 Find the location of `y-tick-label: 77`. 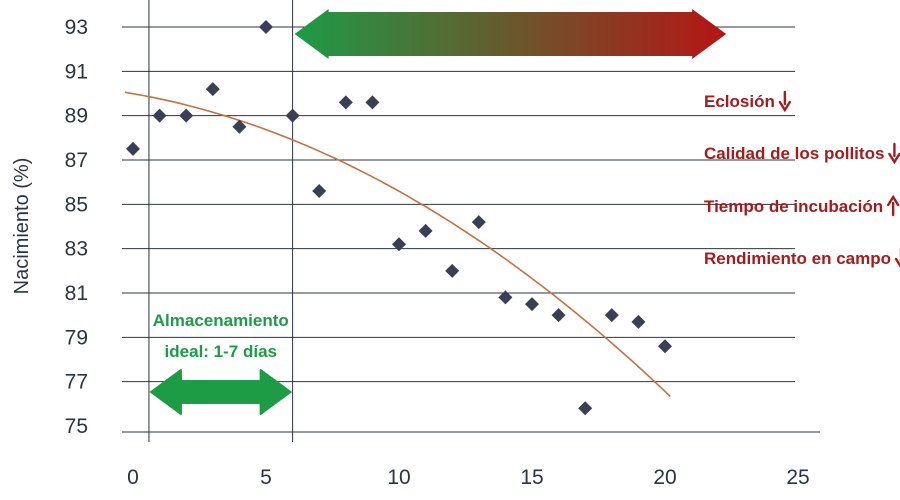

y-tick-label: 77 is located at coordinates (76, 382).